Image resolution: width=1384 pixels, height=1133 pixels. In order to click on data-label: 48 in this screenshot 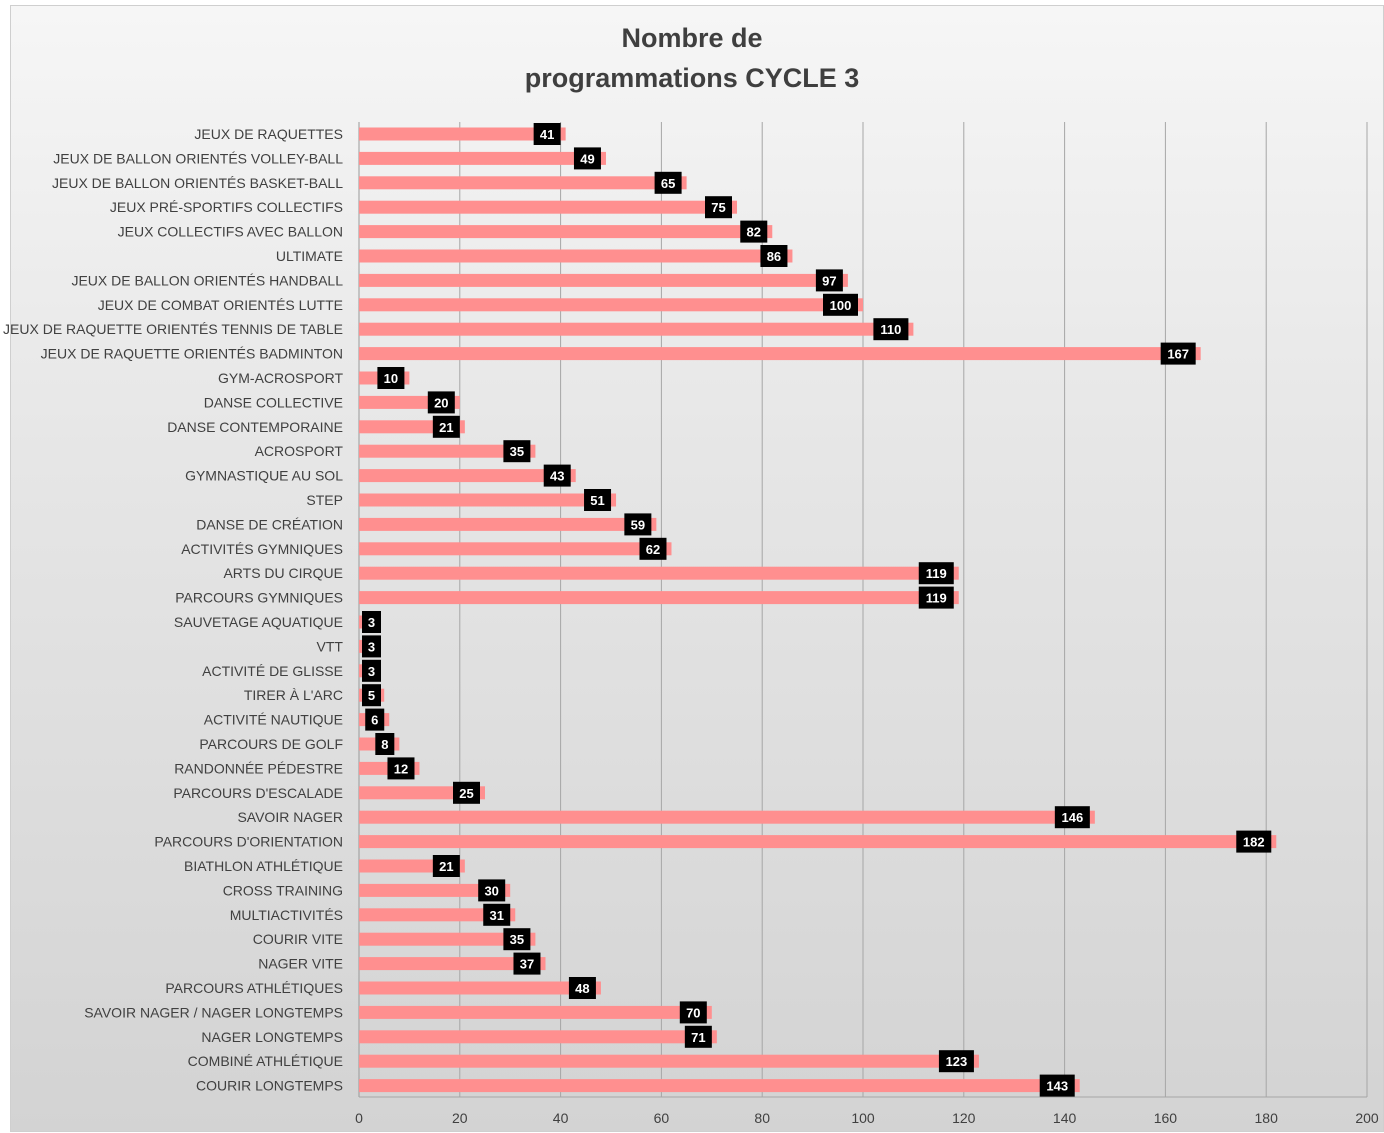, I will do `click(582, 988)`.